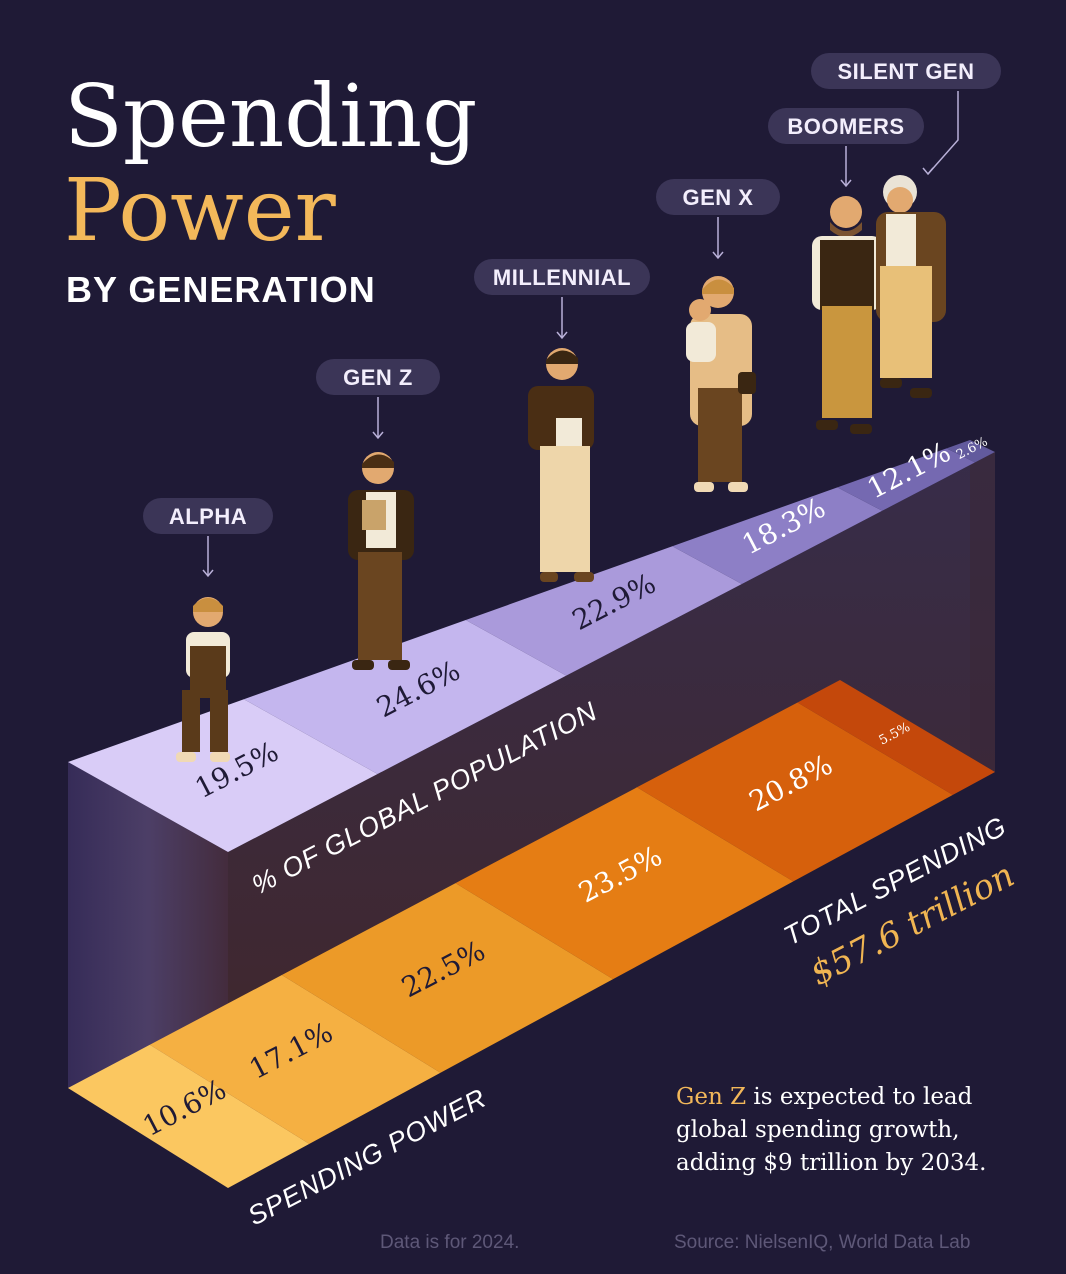  Describe the element at coordinates (405, 696) in the screenshot. I see `population-segment-gen-z` at that location.